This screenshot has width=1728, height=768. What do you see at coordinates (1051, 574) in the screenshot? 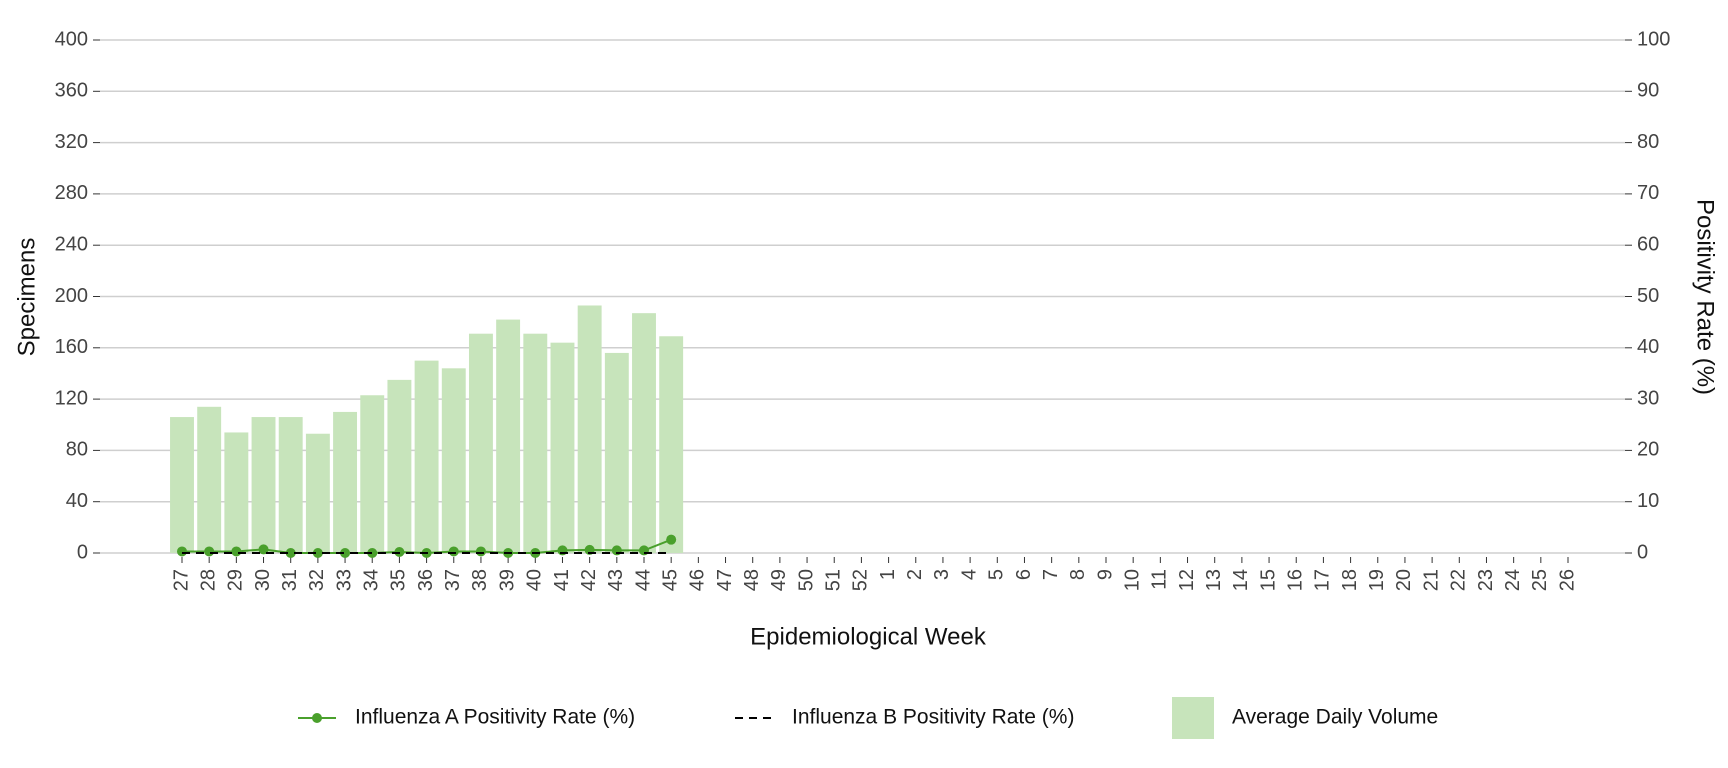
I see `x-tick-label: 7` at bounding box center [1051, 574].